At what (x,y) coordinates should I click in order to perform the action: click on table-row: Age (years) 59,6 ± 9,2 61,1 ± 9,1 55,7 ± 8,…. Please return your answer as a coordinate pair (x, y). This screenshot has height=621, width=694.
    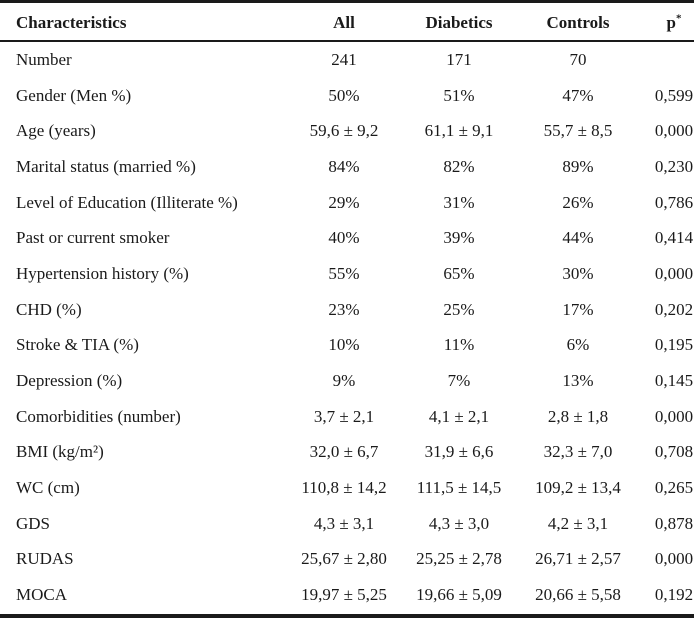
    Looking at the image, I should click on (347, 131).